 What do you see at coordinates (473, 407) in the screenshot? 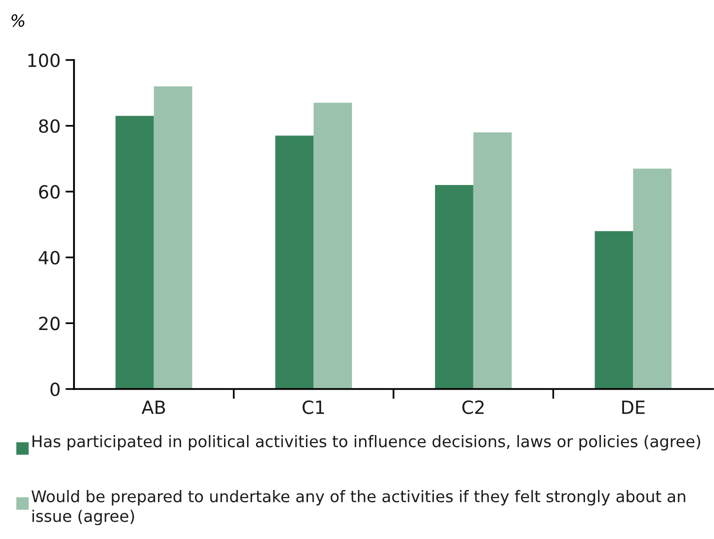
I see `x-tick-label: C2` at bounding box center [473, 407].